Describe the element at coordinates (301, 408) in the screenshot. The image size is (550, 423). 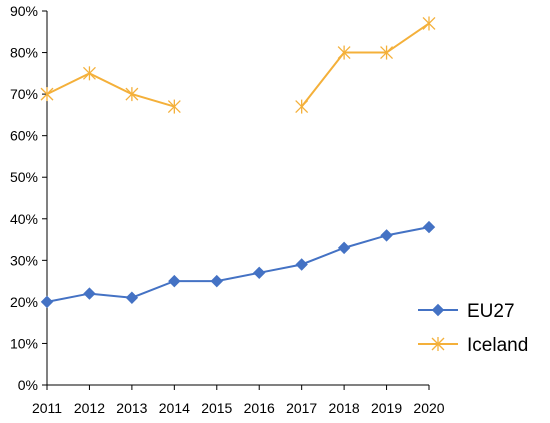
I see `x-tick-label: 2017` at that location.